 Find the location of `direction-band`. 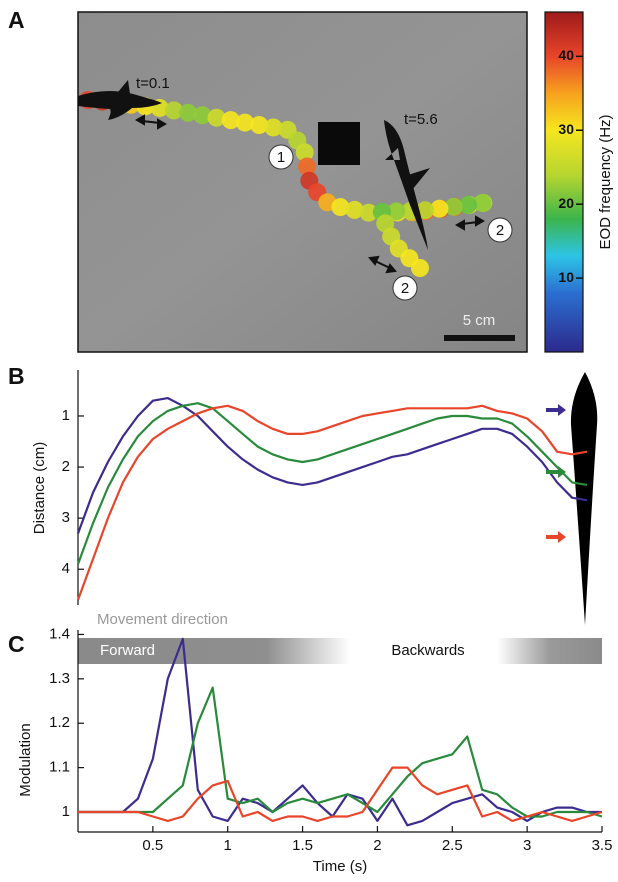

direction-band is located at coordinates (340, 651).